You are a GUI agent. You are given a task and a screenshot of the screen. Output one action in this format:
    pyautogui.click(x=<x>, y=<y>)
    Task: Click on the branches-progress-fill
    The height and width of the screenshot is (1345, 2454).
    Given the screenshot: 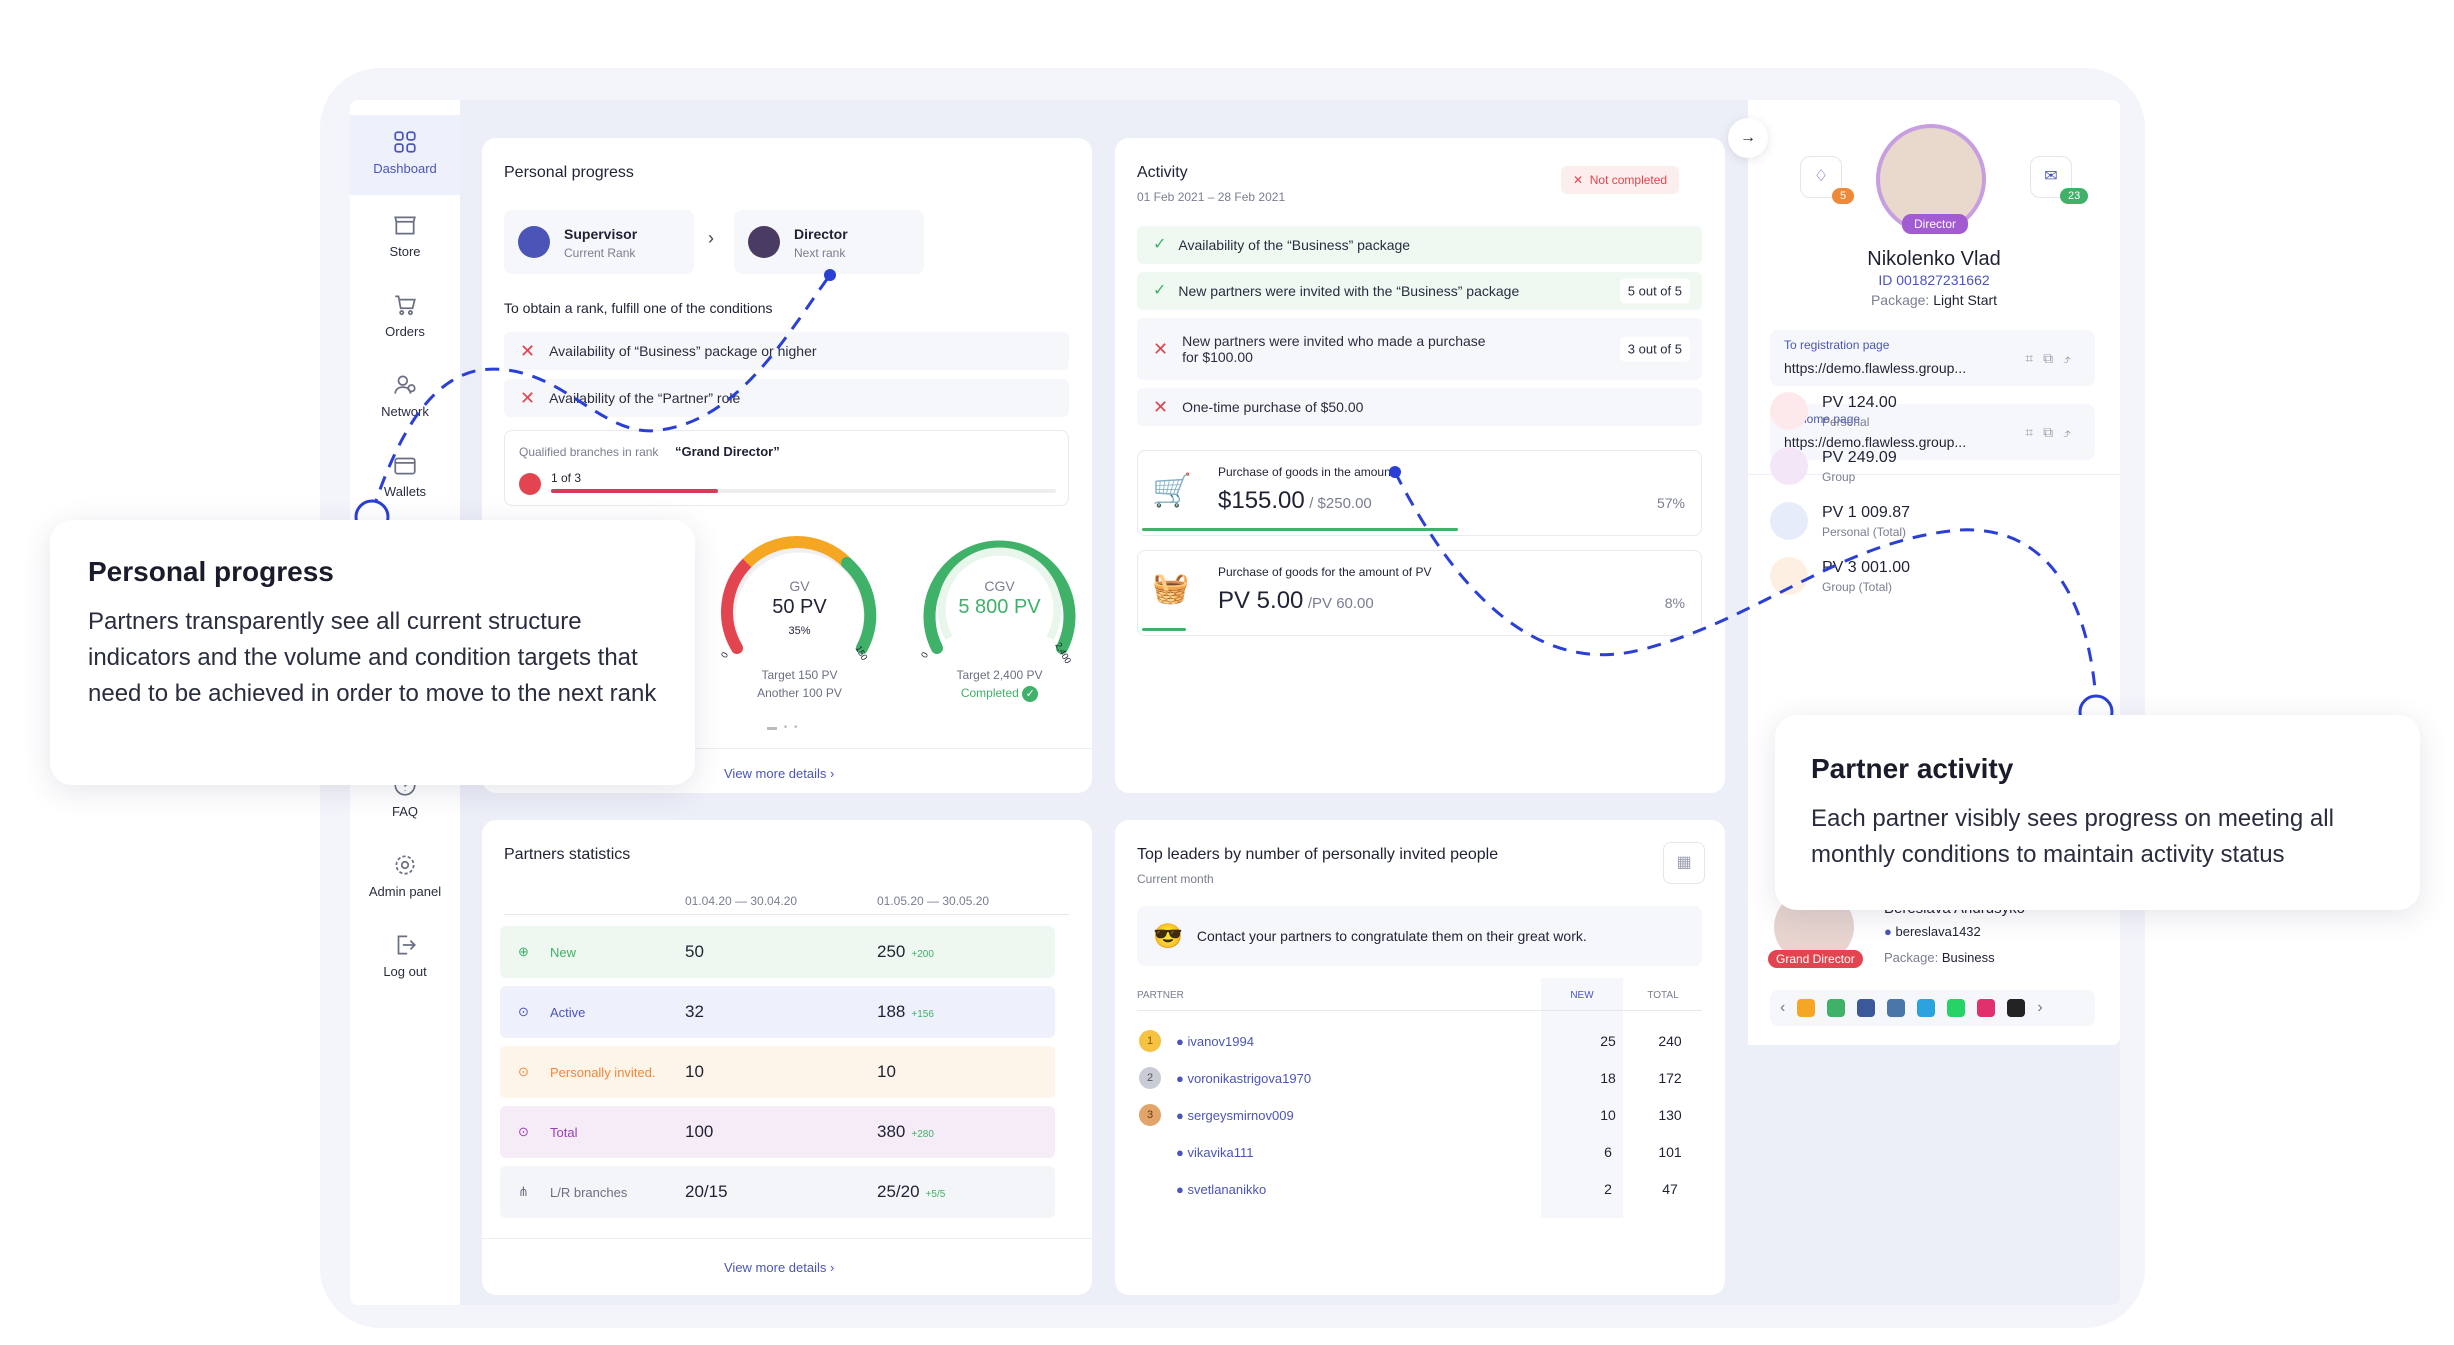 What is the action you would take?
    pyautogui.click(x=634, y=491)
    